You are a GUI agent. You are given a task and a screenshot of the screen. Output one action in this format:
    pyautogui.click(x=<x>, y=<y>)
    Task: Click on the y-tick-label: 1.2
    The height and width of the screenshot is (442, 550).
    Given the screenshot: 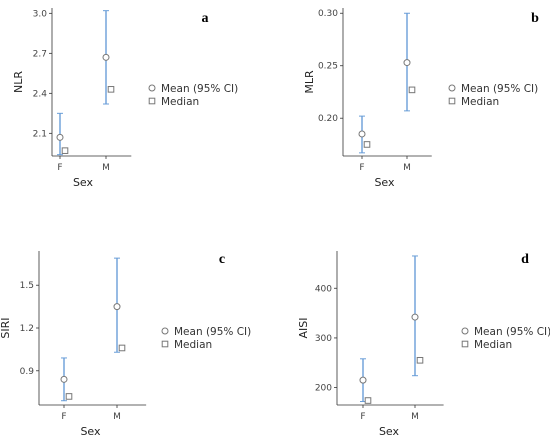 What is the action you would take?
    pyautogui.click(x=27, y=329)
    